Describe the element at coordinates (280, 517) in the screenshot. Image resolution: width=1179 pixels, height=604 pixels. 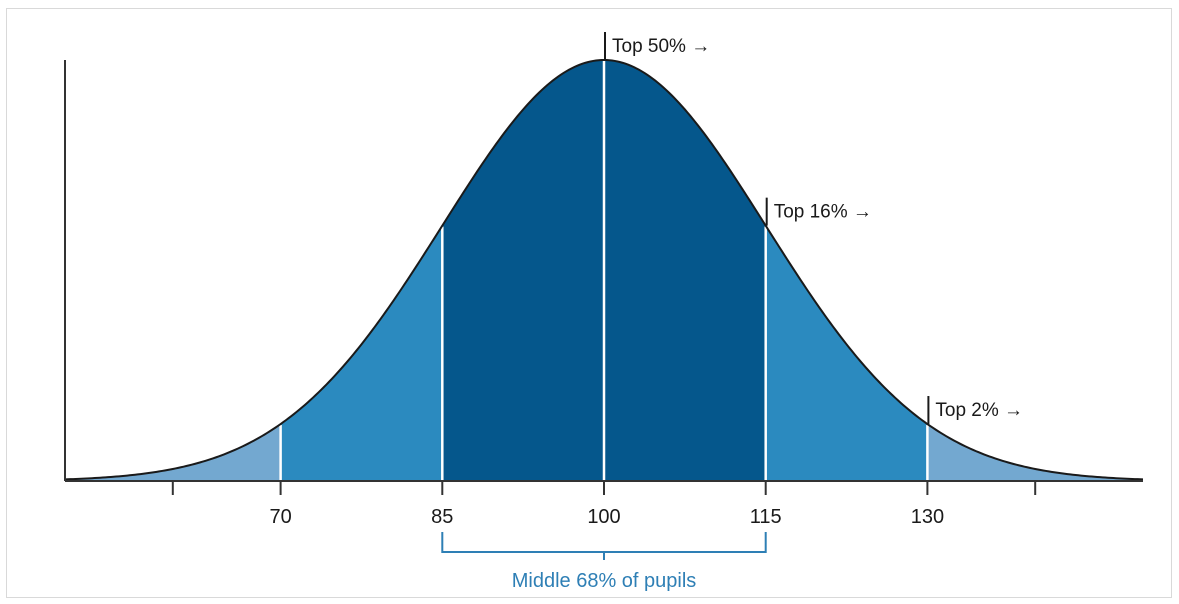
I see `x-tick-label-70: 70` at that location.